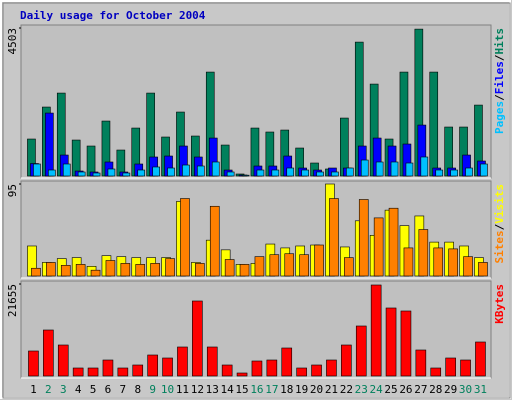 The width and height of the screenshot is (512, 400). I want to click on x-tick-label: 22, so click(346, 389).